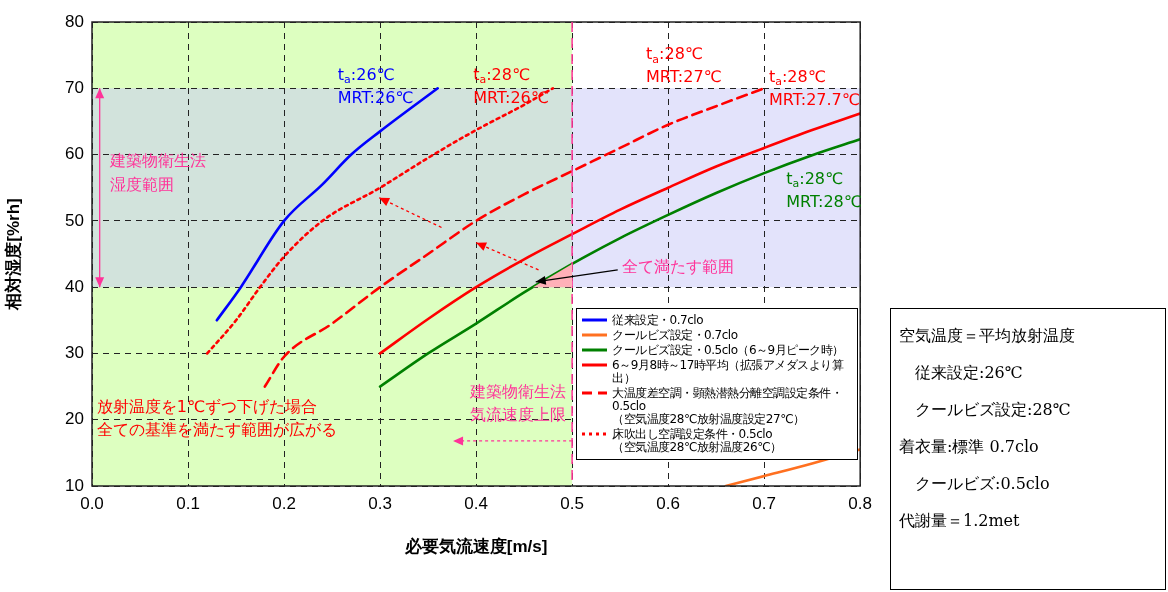  What do you see at coordinates (969, 373) in the screenshot?
I see `text: 従来設定:26℃` at bounding box center [969, 373].